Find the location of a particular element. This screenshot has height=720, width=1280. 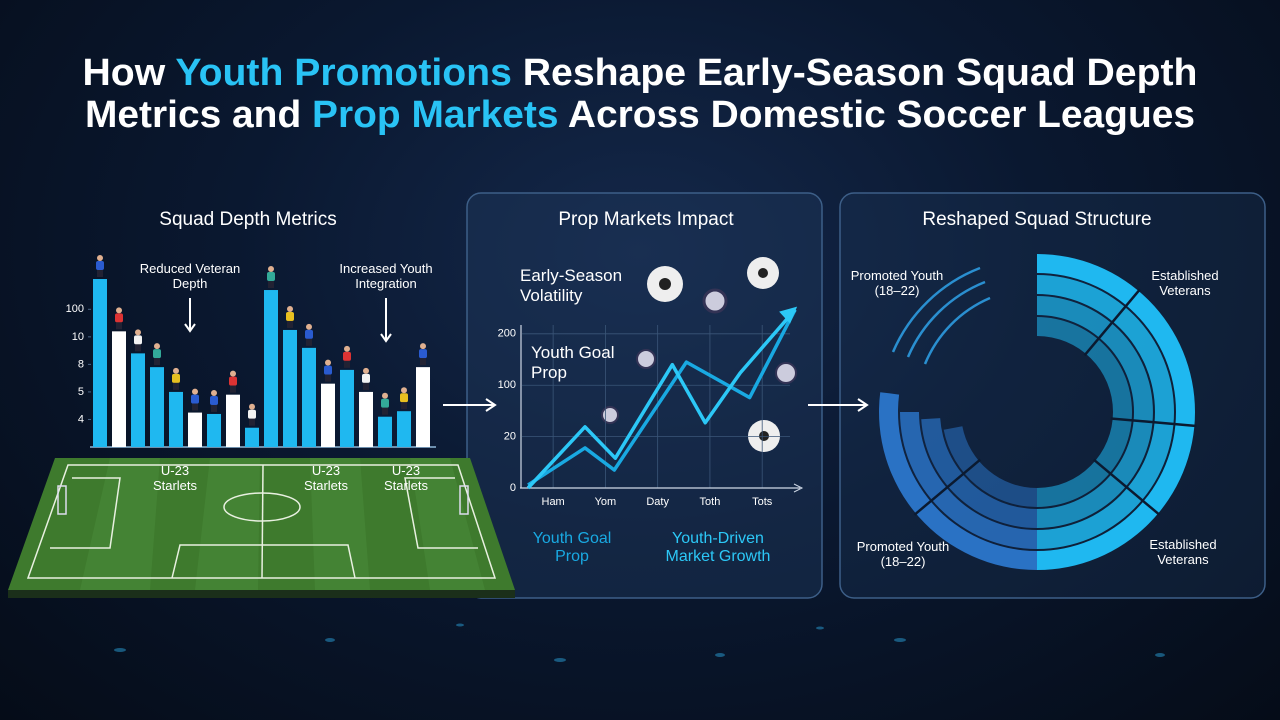

x-axis-arrow is located at coordinates (798, 488).